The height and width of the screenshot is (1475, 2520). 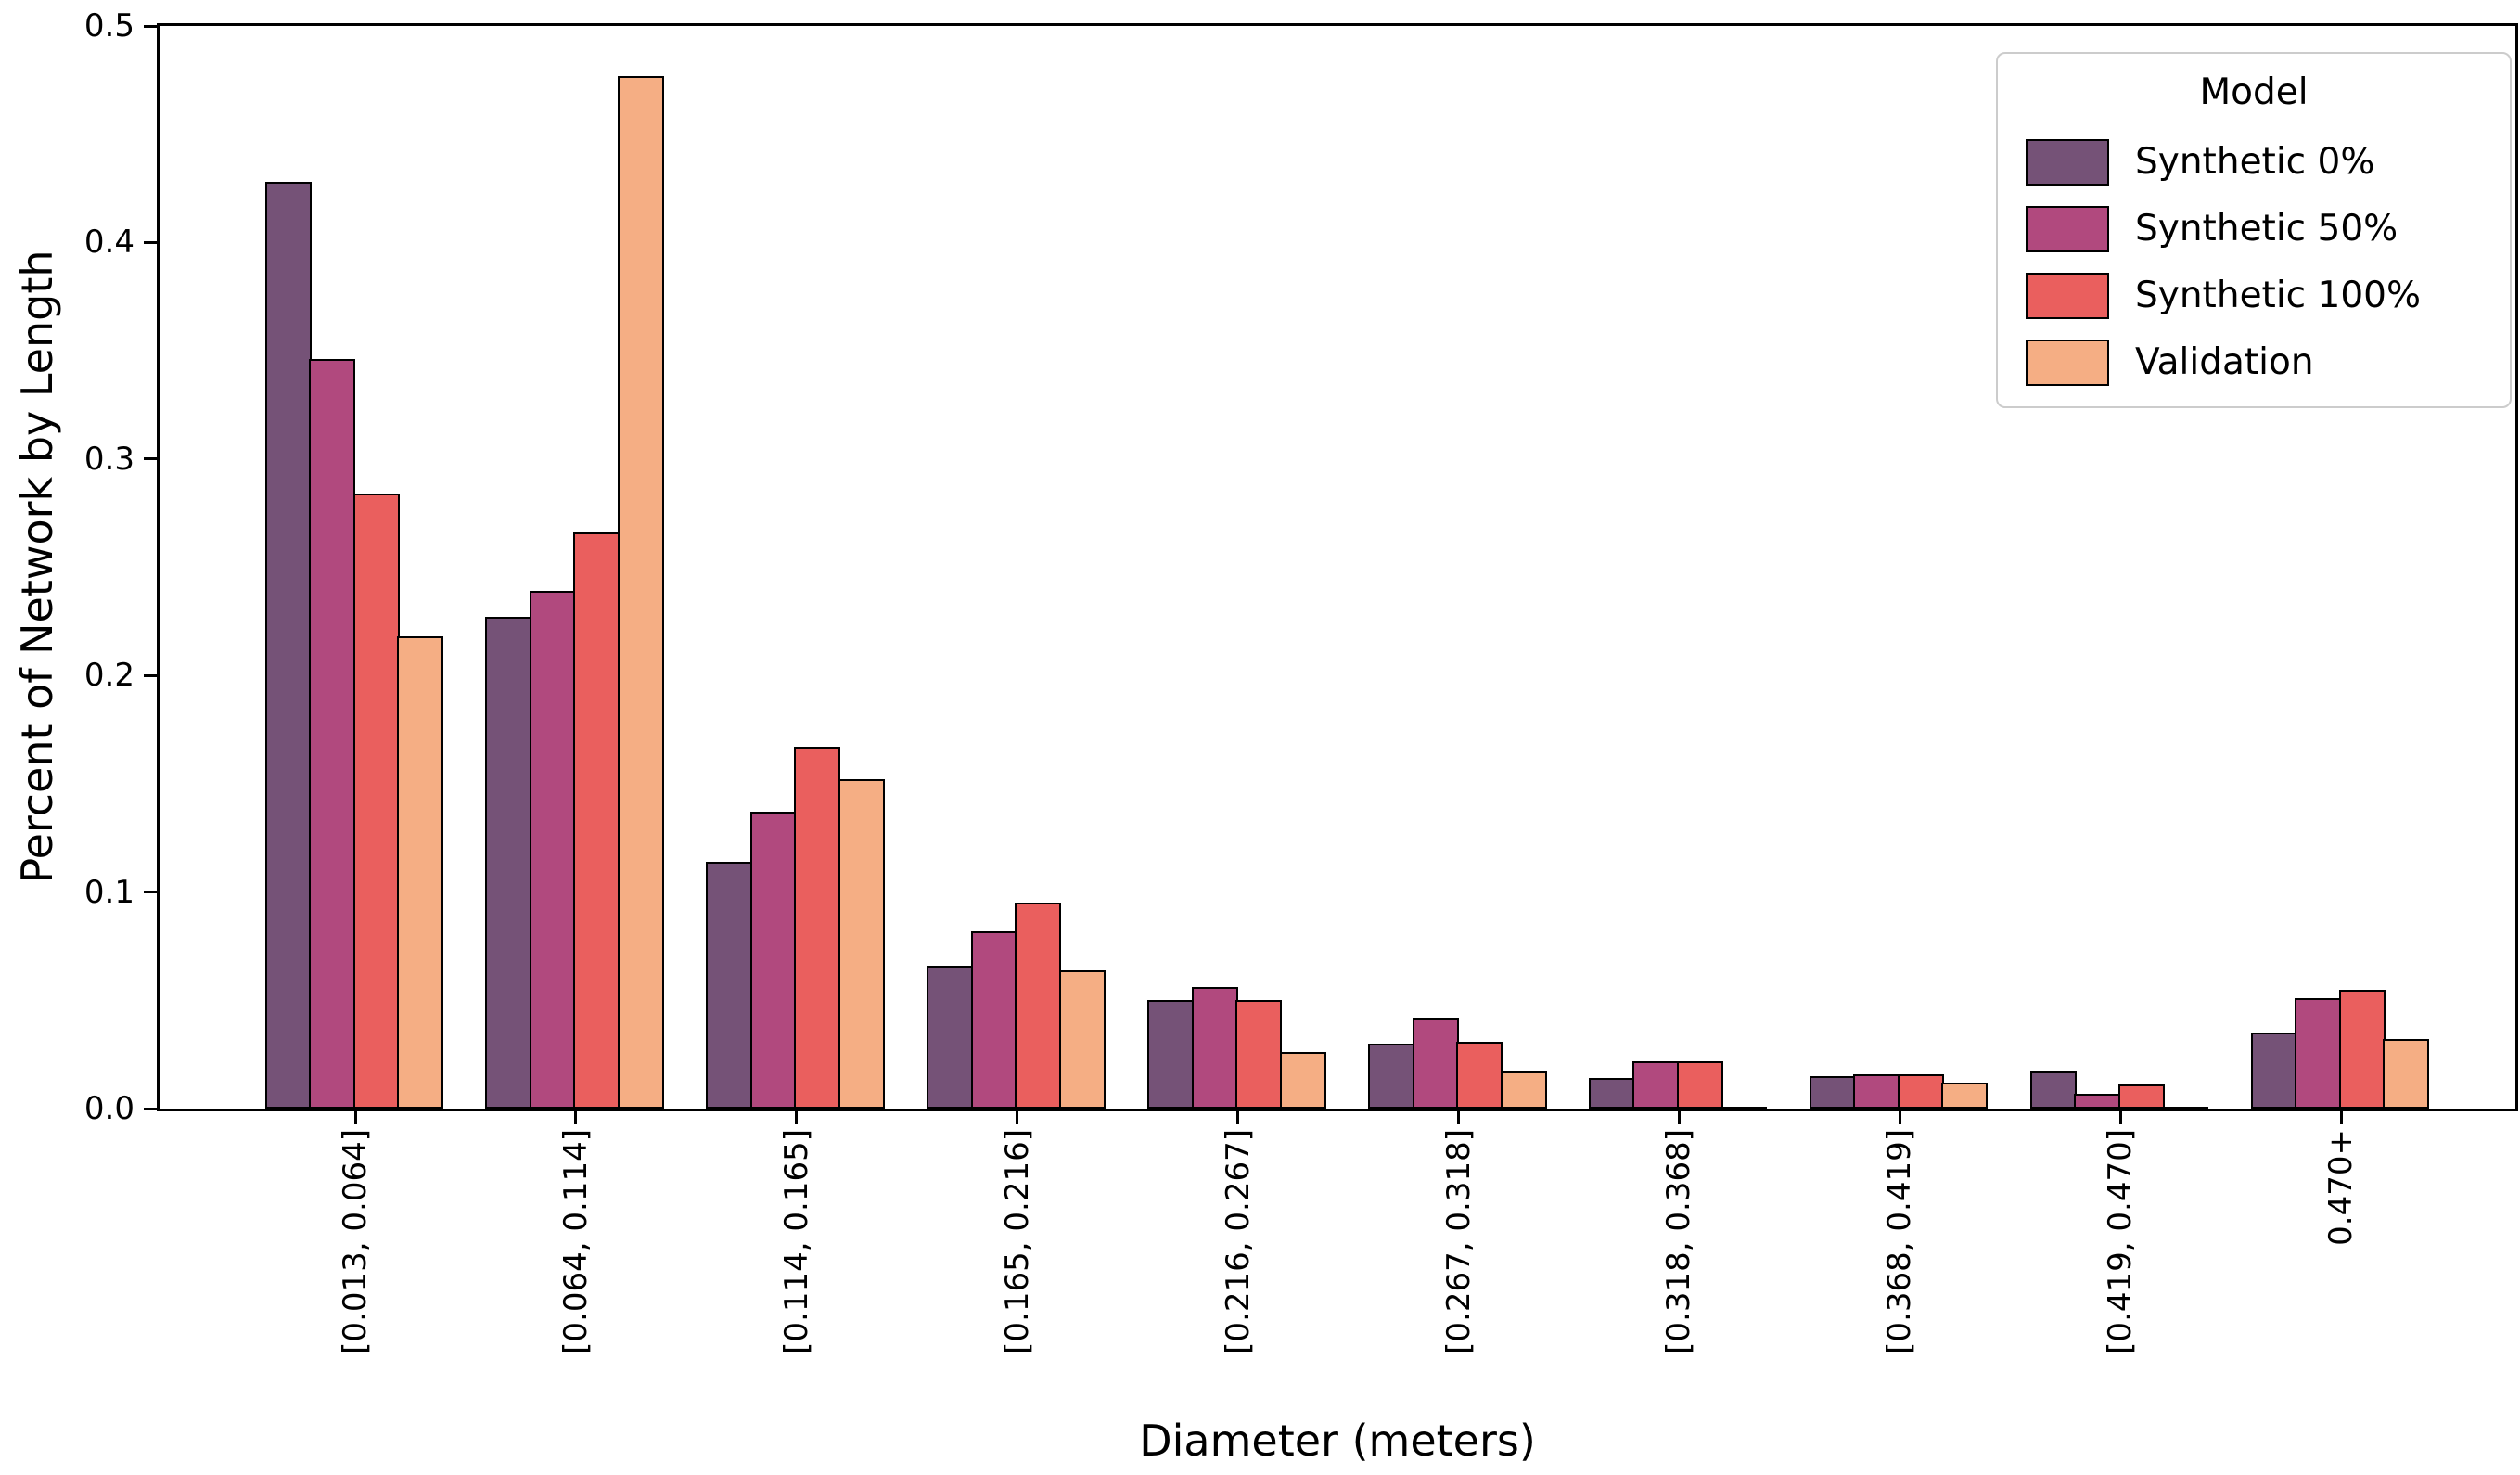 I want to click on legend-item: Synthetic 0%, so click(x=2254, y=163).